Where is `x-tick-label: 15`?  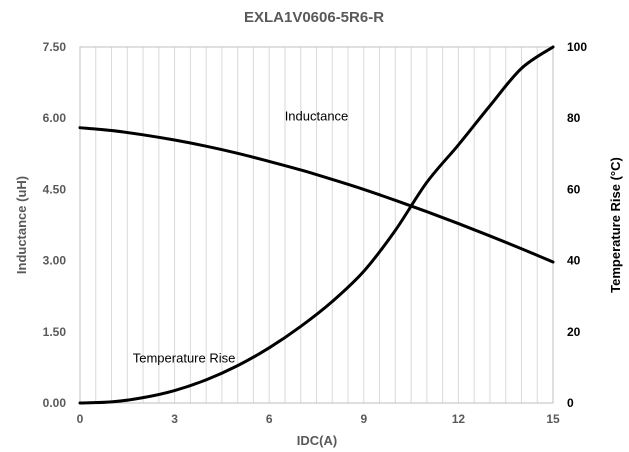
x-tick-label: 15 is located at coordinates (553, 419).